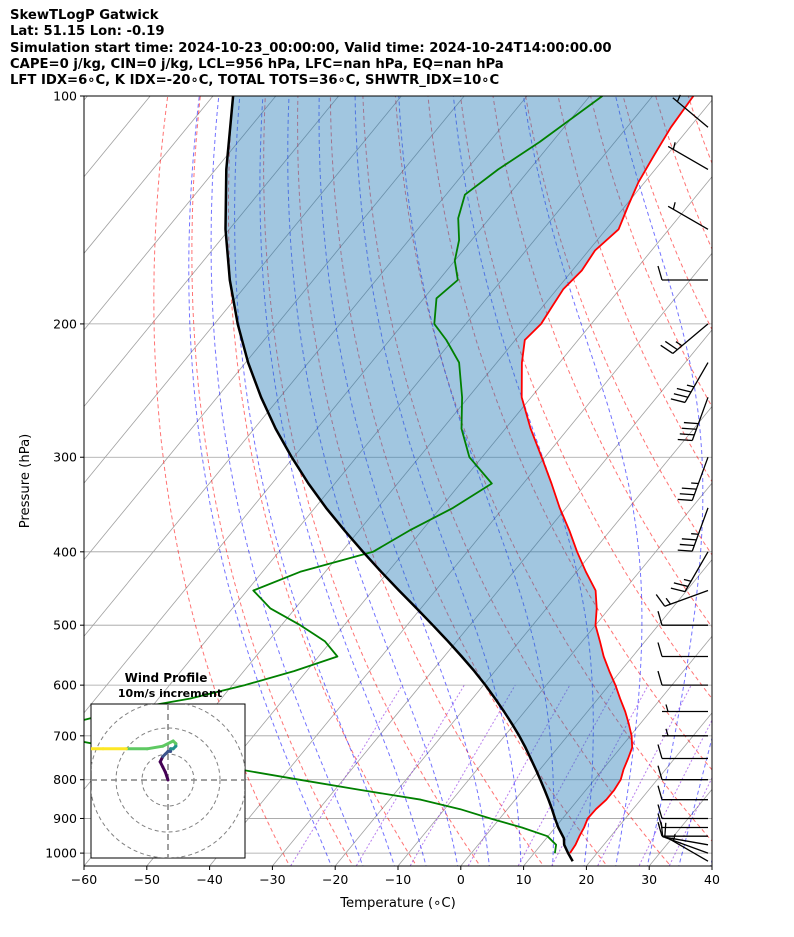 The height and width of the screenshot is (937, 794). What do you see at coordinates (61, 853) in the screenshot?
I see `y-tick-label: 1000` at bounding box center [61, 853].